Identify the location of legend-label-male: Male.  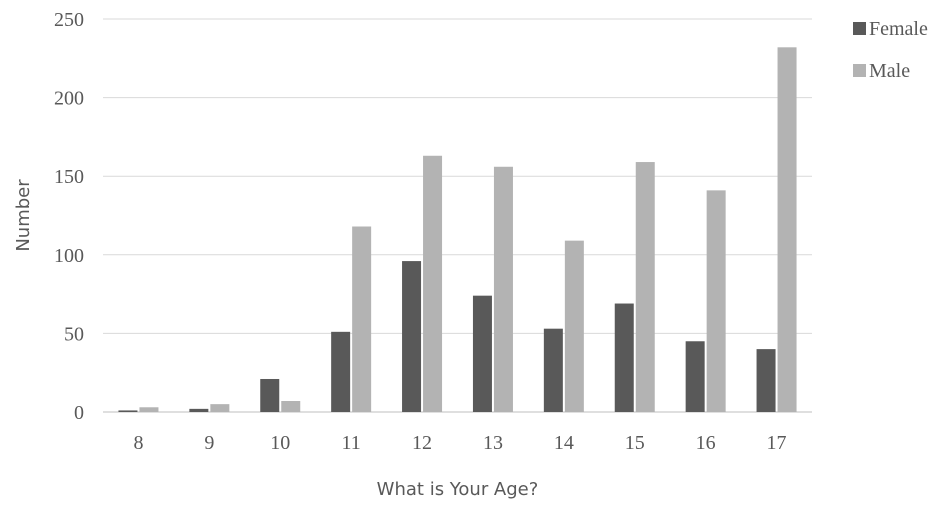
(889, 71).